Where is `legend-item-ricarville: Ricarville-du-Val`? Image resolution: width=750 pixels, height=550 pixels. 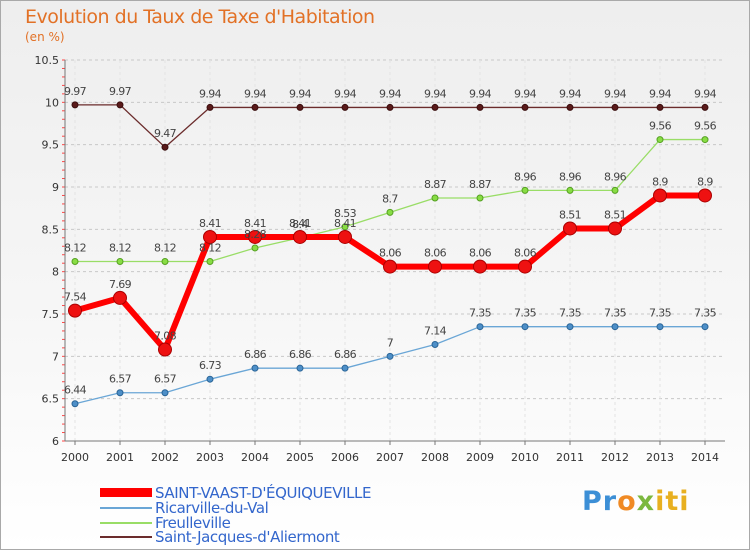 legend-item-ricarville: Ricarville-du-Val is located at coordinates (250, 508).